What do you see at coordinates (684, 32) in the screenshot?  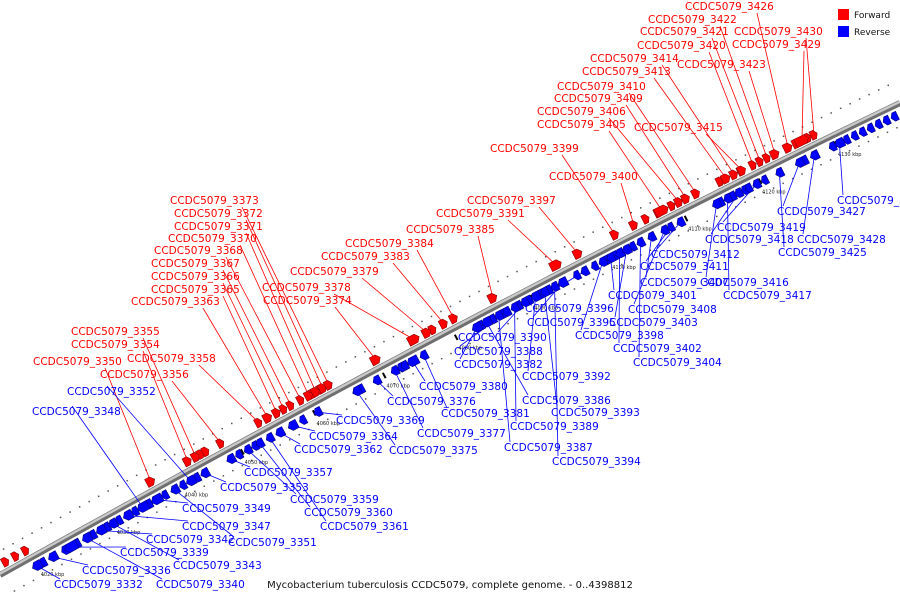 I see `forward-gene-label: CCDC5079_3421` at bounding box center [684, 32].